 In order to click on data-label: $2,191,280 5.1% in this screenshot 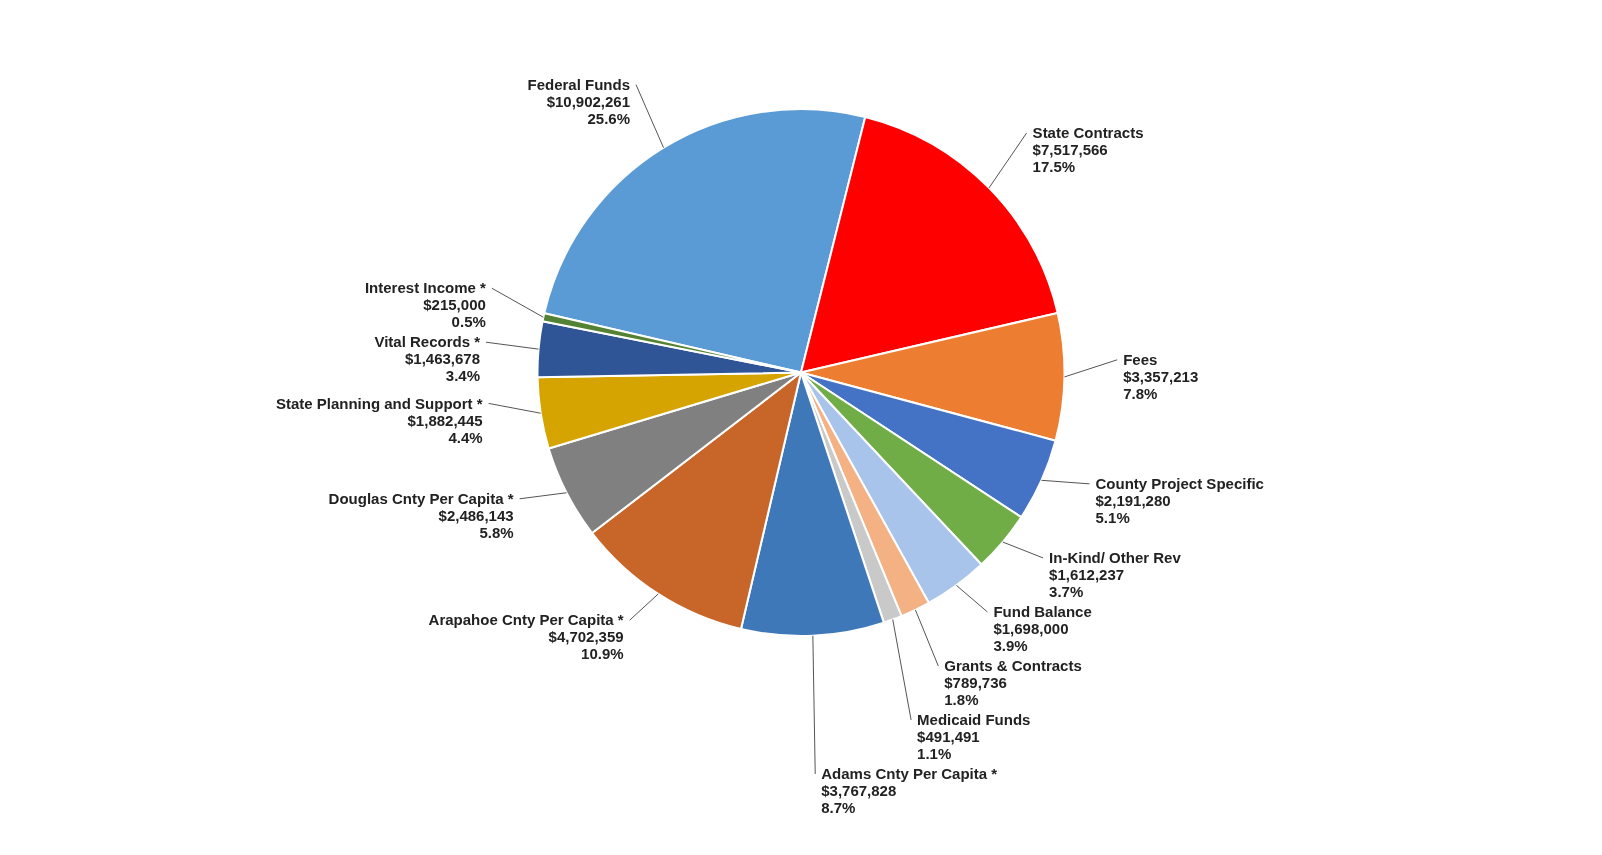, I will do `click(1133, 509)`.